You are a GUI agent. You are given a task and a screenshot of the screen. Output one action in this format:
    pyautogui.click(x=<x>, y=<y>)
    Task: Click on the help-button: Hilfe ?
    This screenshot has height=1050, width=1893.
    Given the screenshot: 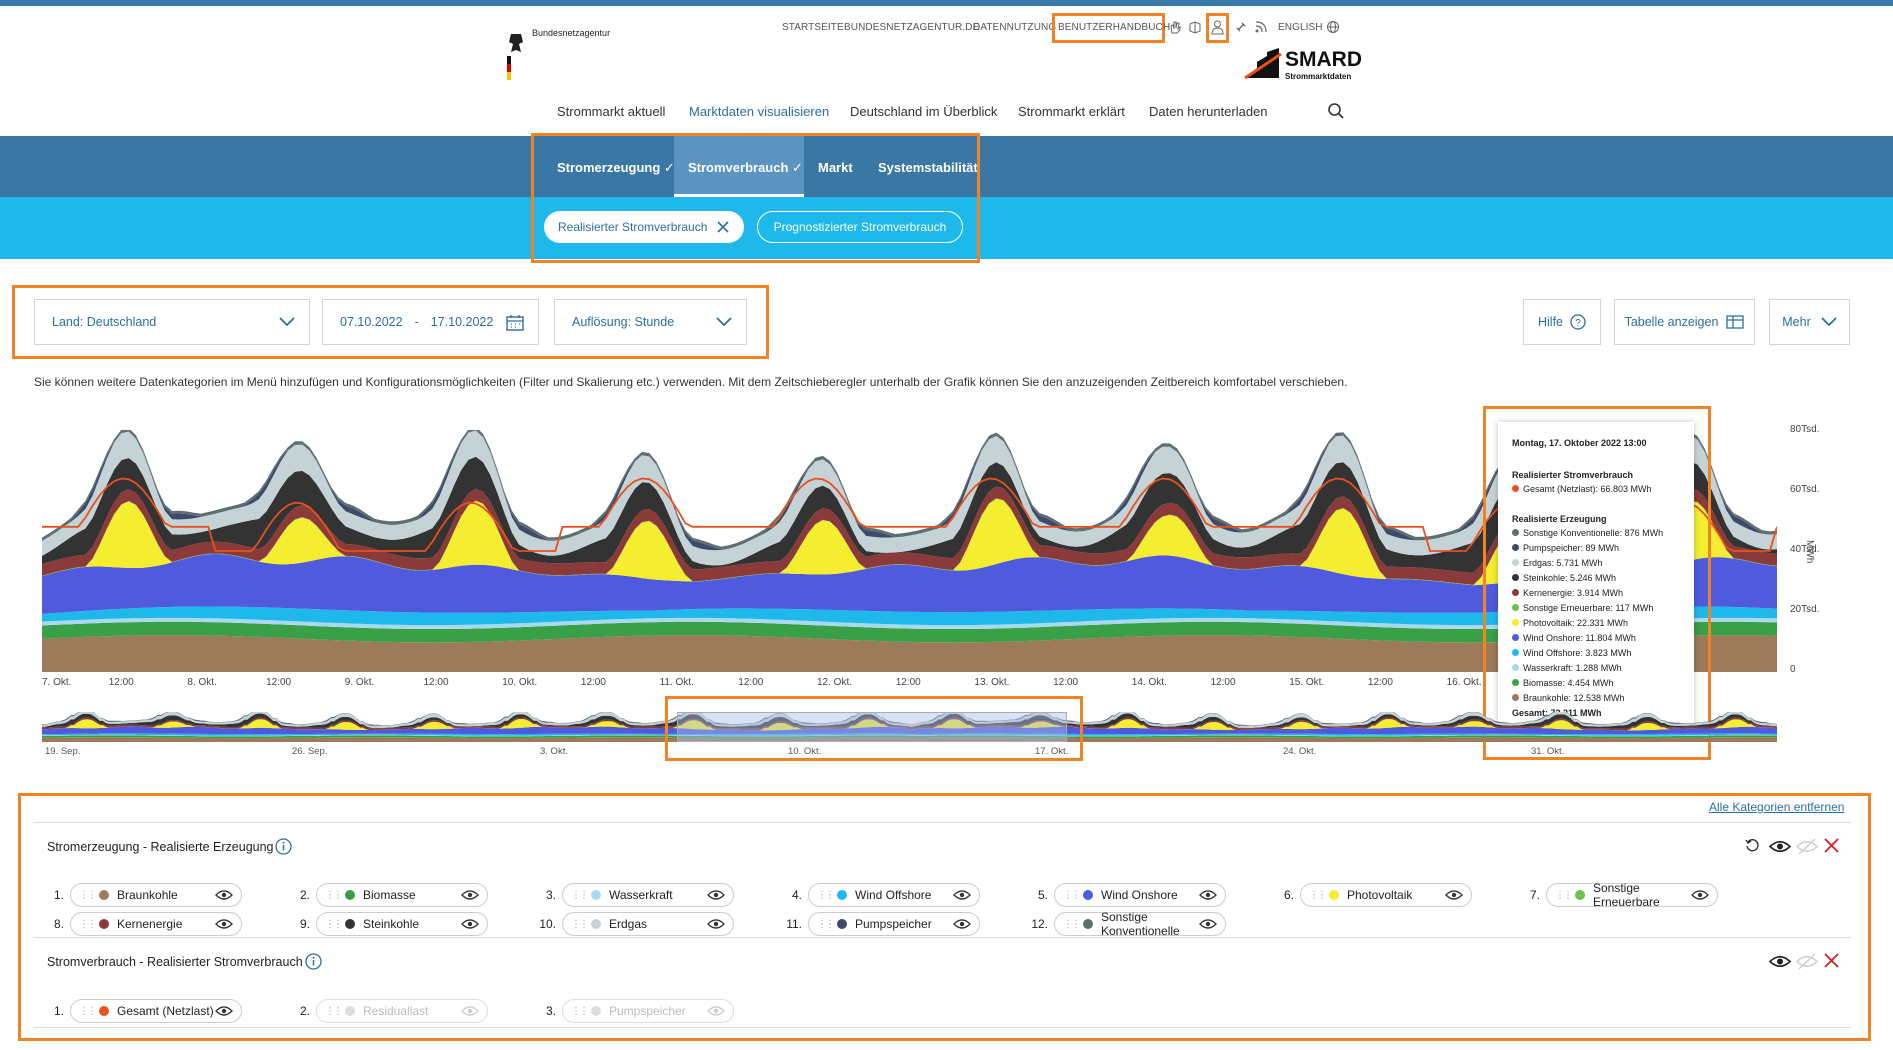 What is the action you would take?
    pyautogui.click(x=1562, y=322)
    